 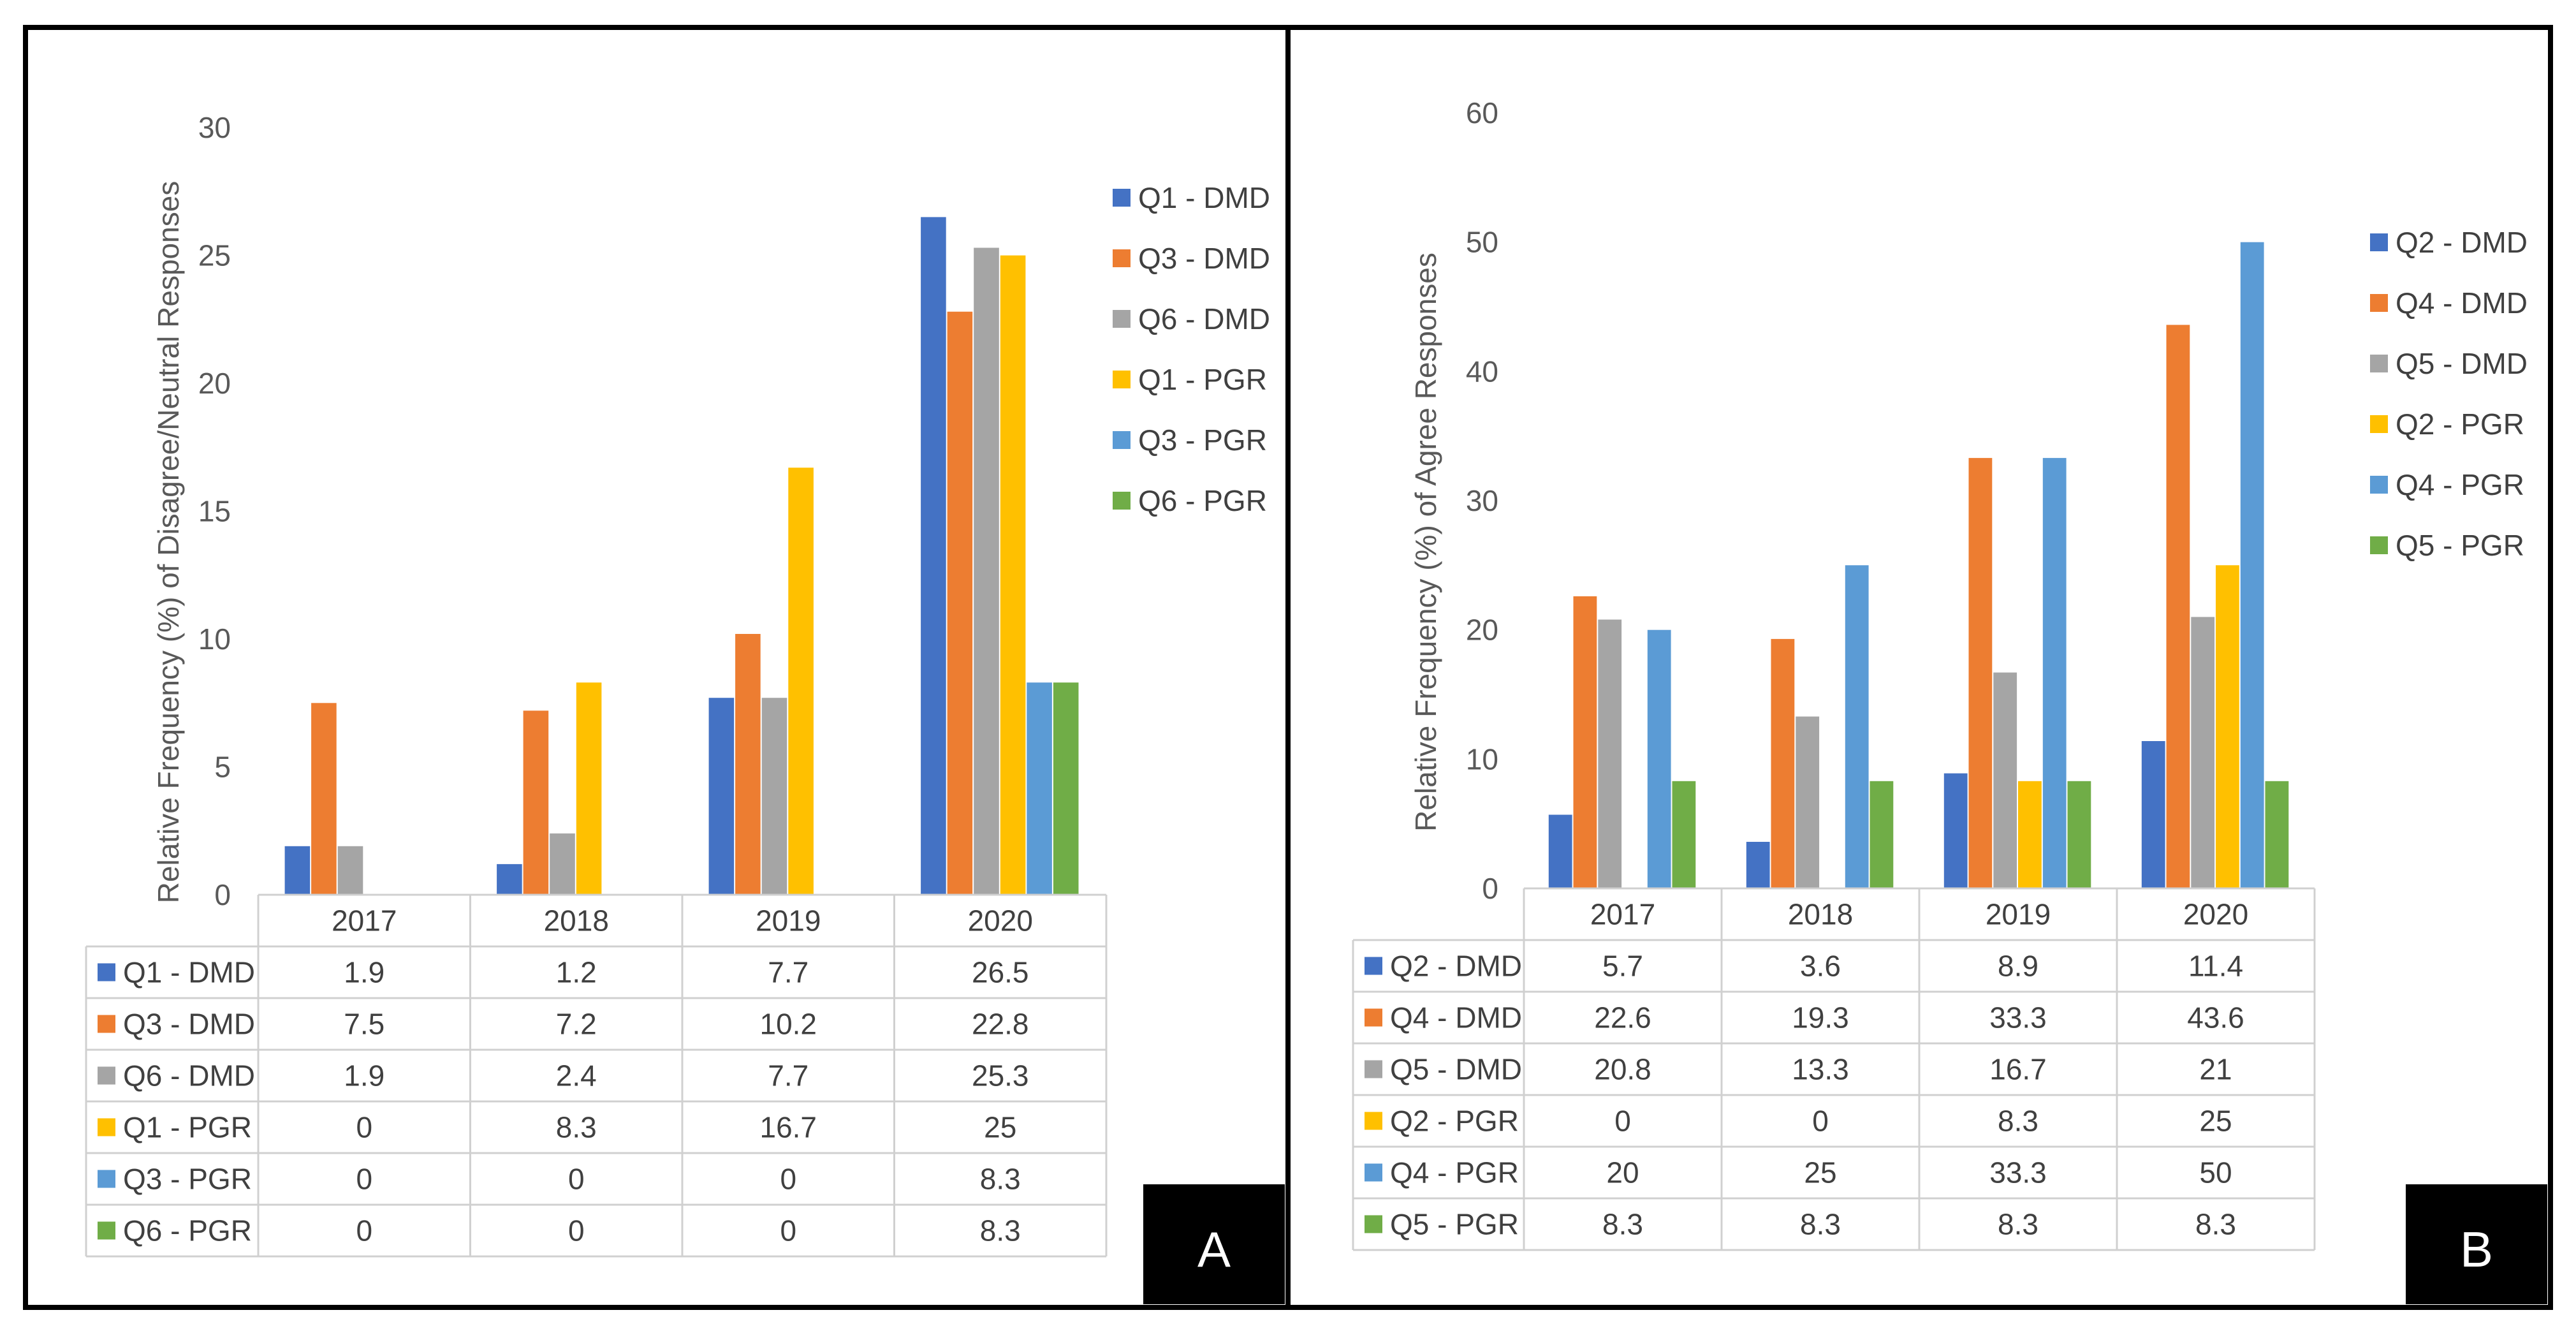 I want to click on table-cell-value: 1.9, so click(x=364, y=973).